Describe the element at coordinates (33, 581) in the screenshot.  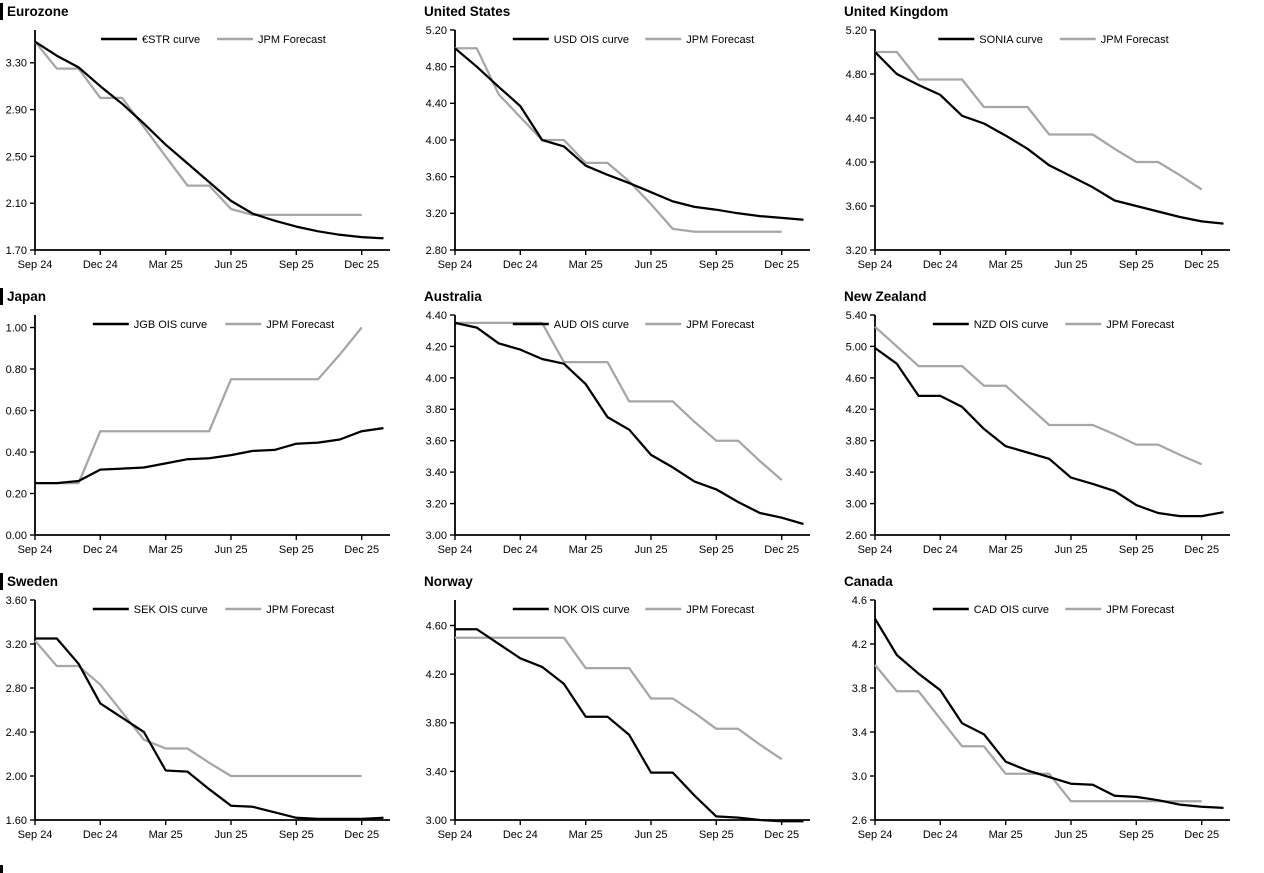
I see `chart-title: Sweden` at that location.